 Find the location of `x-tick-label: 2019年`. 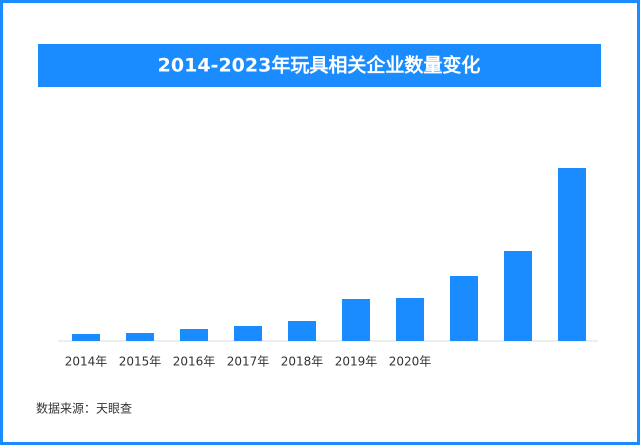

x-tick-label: 2019年 is located at coordinates (356, 362).